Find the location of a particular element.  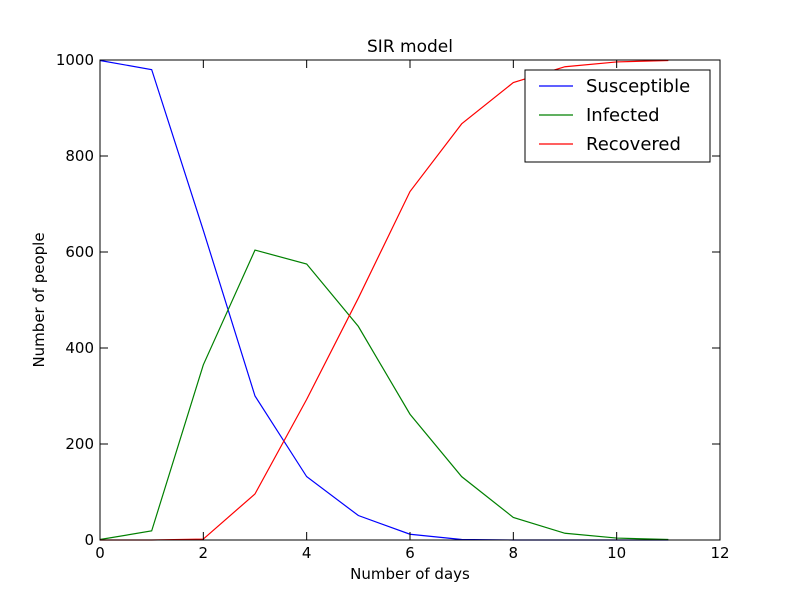

legend-label-recovered: Recovered is located at coordinates (633, 144).